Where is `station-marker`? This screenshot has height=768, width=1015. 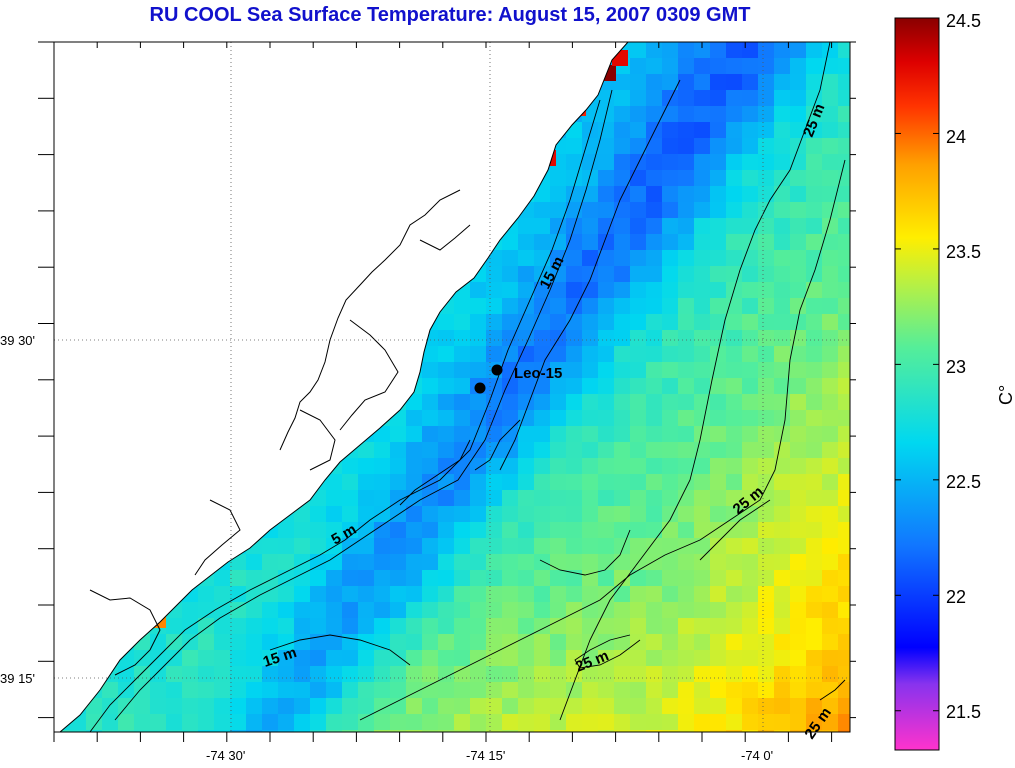
station-marker is located at coordinates (480, 388).